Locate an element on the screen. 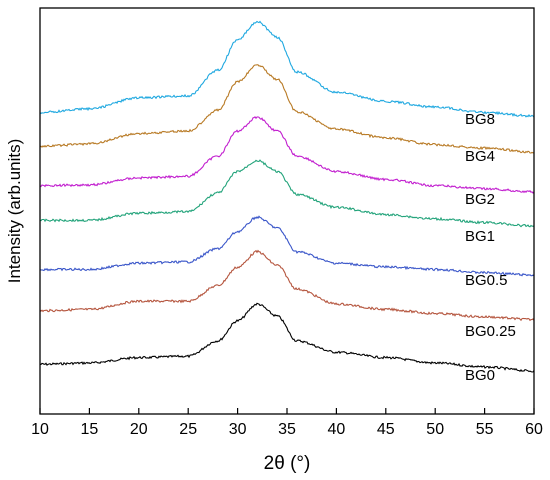 Image resolution: width=550 pixels, height=480 pixels. series-line-bg1 is located at coordinates (287, 193).